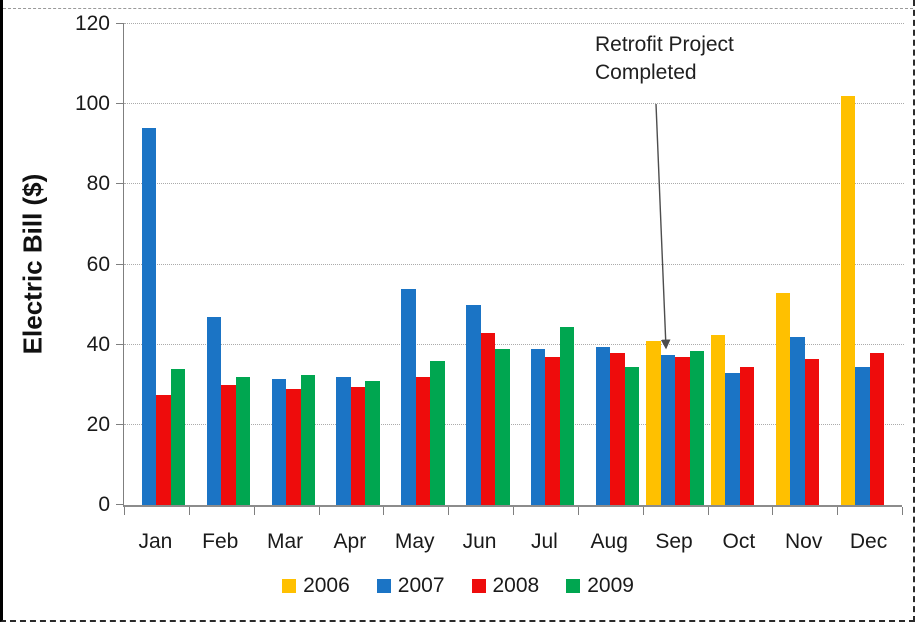 The height and width of the screenshot is (622, 915). I want to click on bar-group-Mar, so click(286, 264).